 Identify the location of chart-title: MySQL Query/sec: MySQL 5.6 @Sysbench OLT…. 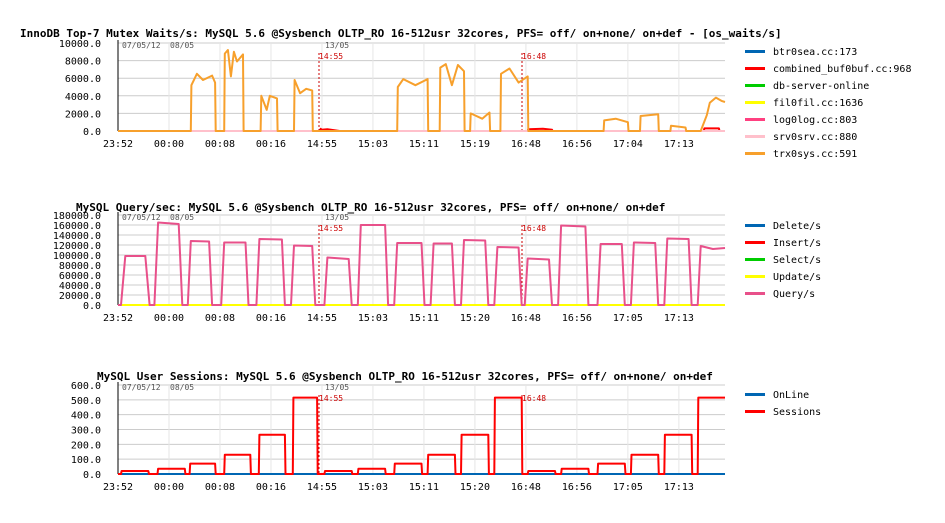
(370, 207).